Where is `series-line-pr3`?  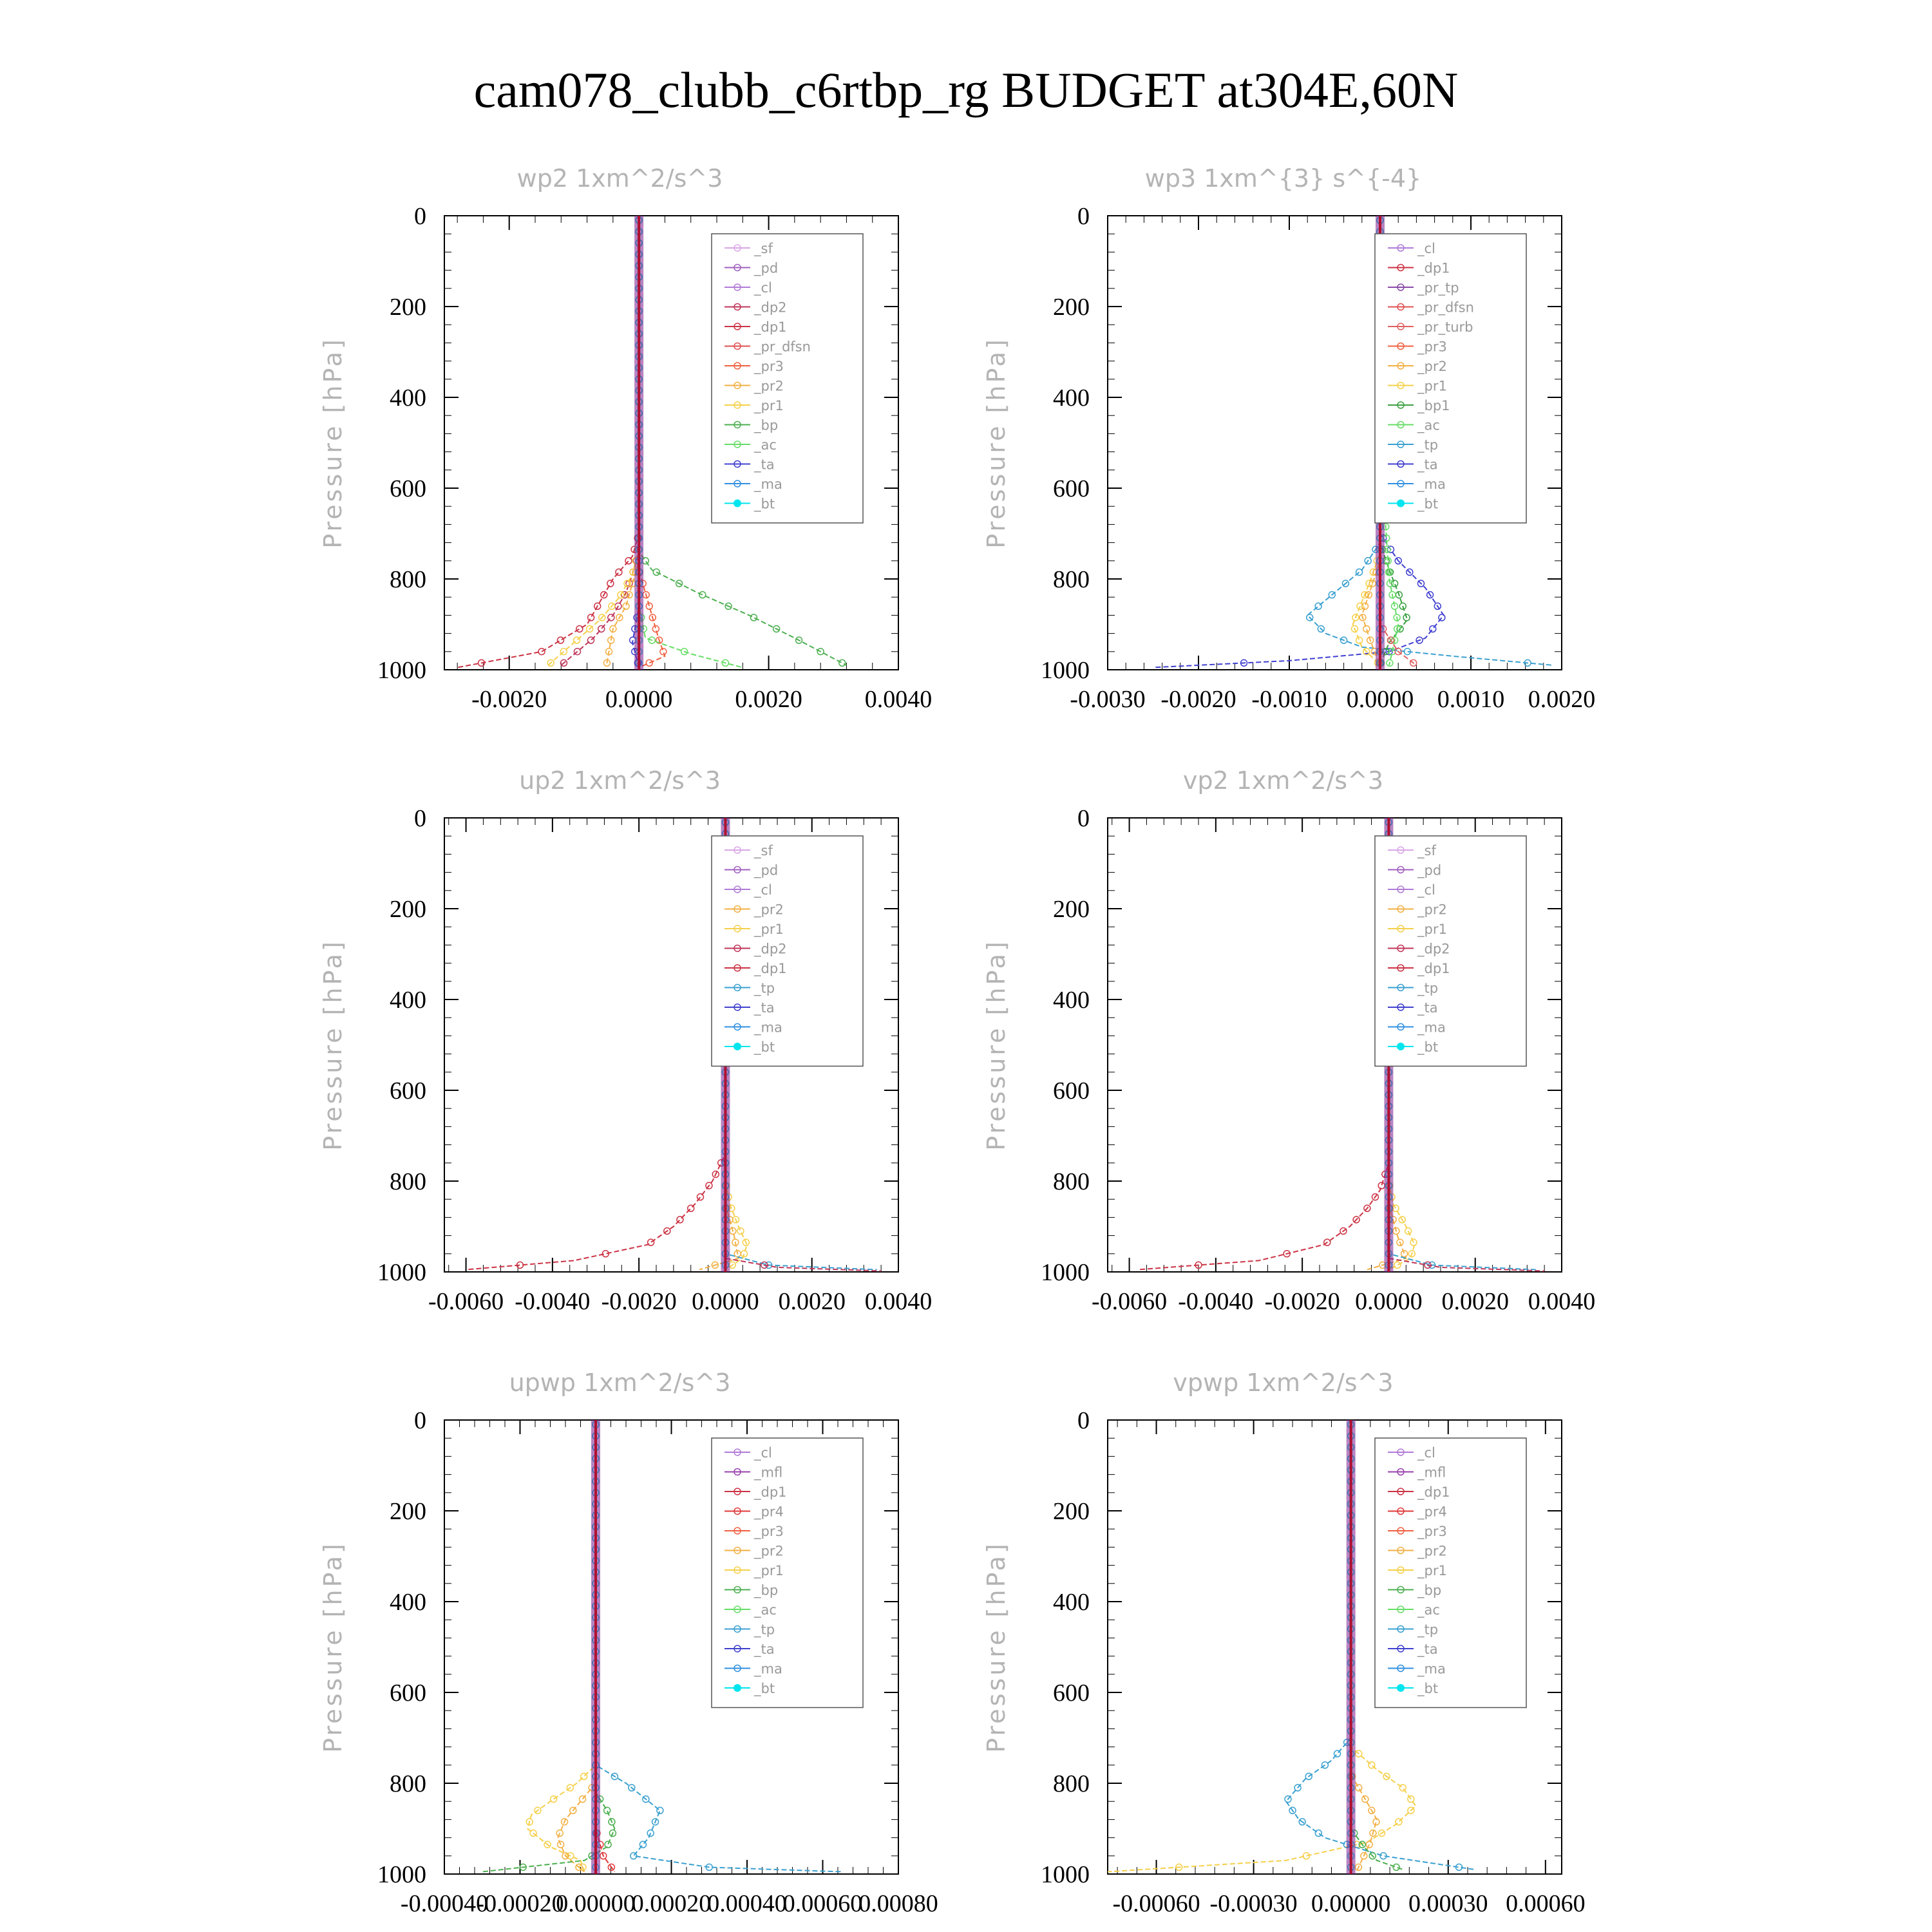
series-line-pr3 is located at coordinates (652, 442).